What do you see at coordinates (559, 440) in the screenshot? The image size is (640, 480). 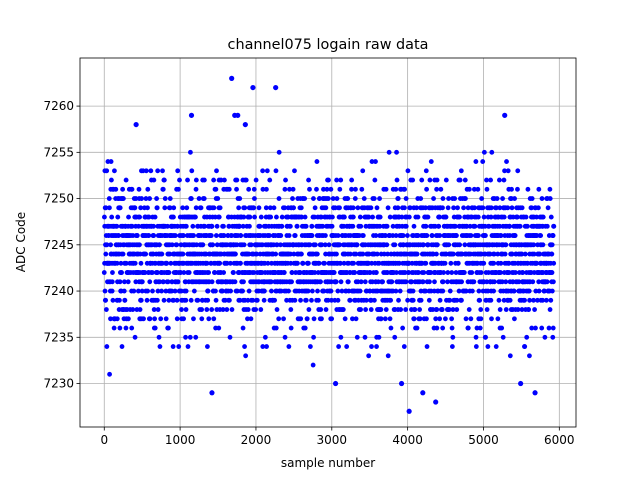 I see `x-tick-label: 6000` at bounding box center [559, 440].